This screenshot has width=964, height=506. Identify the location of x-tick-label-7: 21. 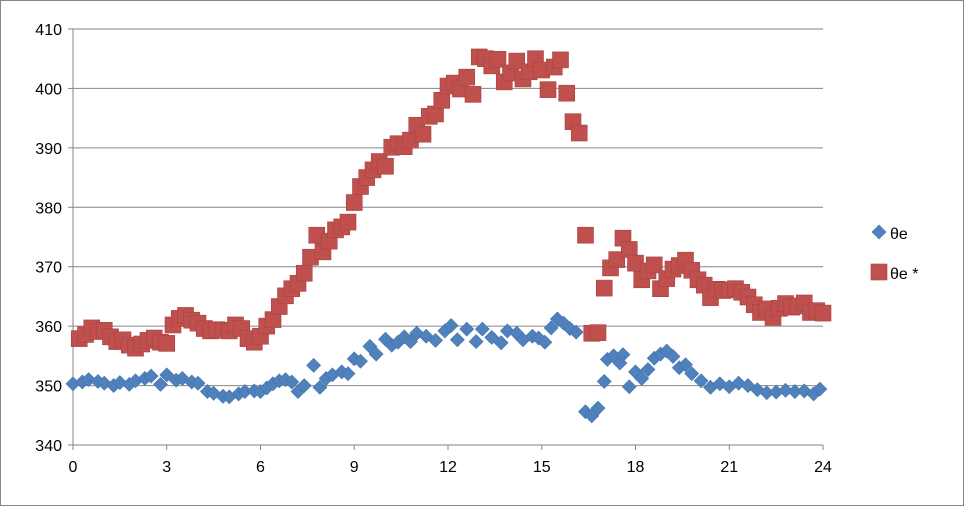
(729, 467).